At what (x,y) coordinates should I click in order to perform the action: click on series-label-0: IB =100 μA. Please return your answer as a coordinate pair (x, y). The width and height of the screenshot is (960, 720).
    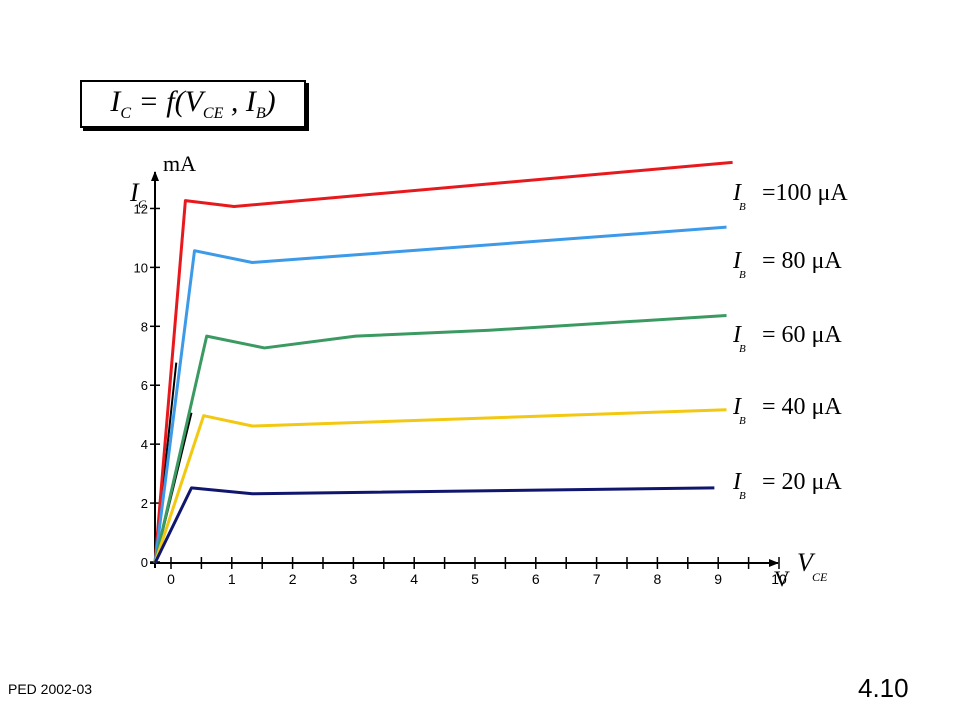
    Looking at the image, I should click on (790, 196).